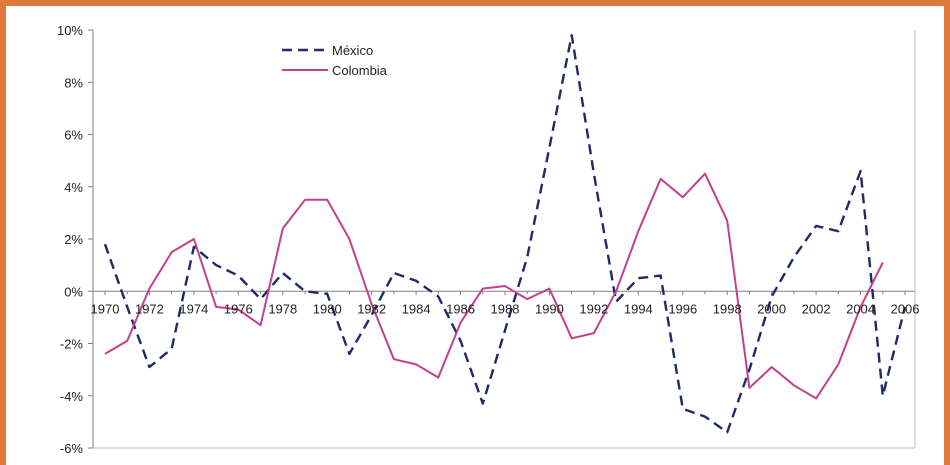  What do you see at coordinates (360, 70) in the screenshot?
I see `legend-label-colombia: Colombia` at bounding box center [360, 70].